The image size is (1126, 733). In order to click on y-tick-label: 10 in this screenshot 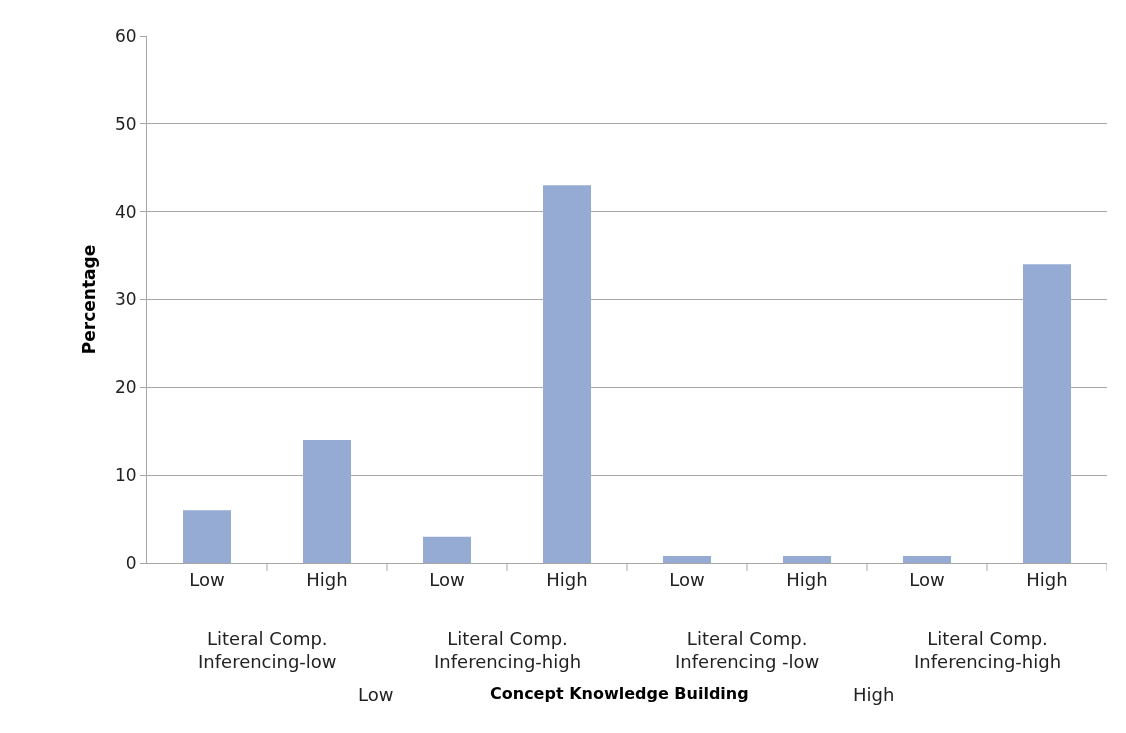, I will do `click(125, 475)`.